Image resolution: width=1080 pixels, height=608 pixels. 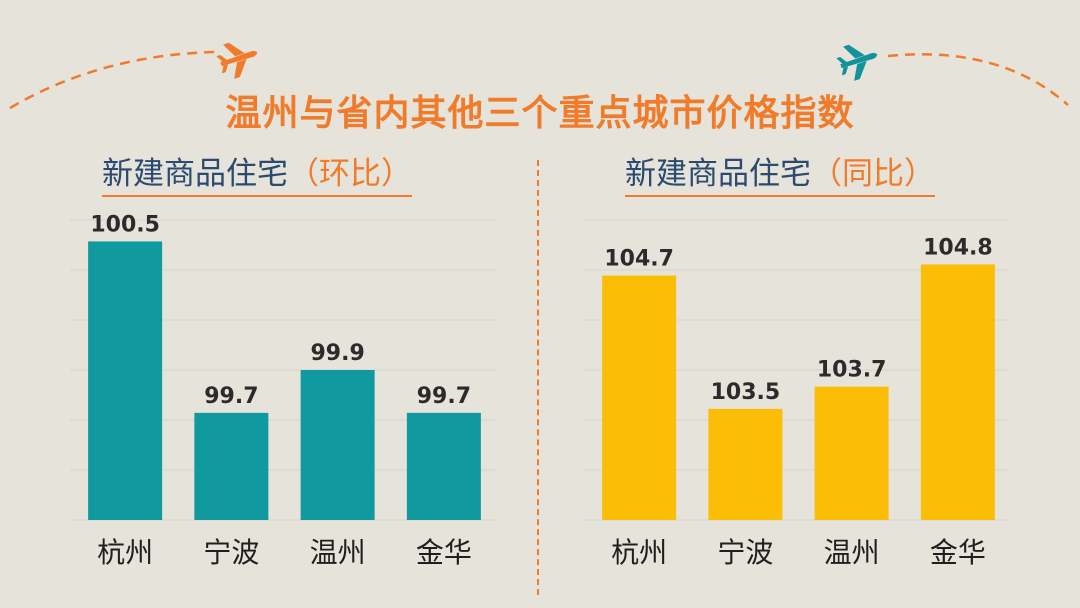 I want to click on chart-title-mom: 新建商品住宅（环比）, so click(x=257, y=172).